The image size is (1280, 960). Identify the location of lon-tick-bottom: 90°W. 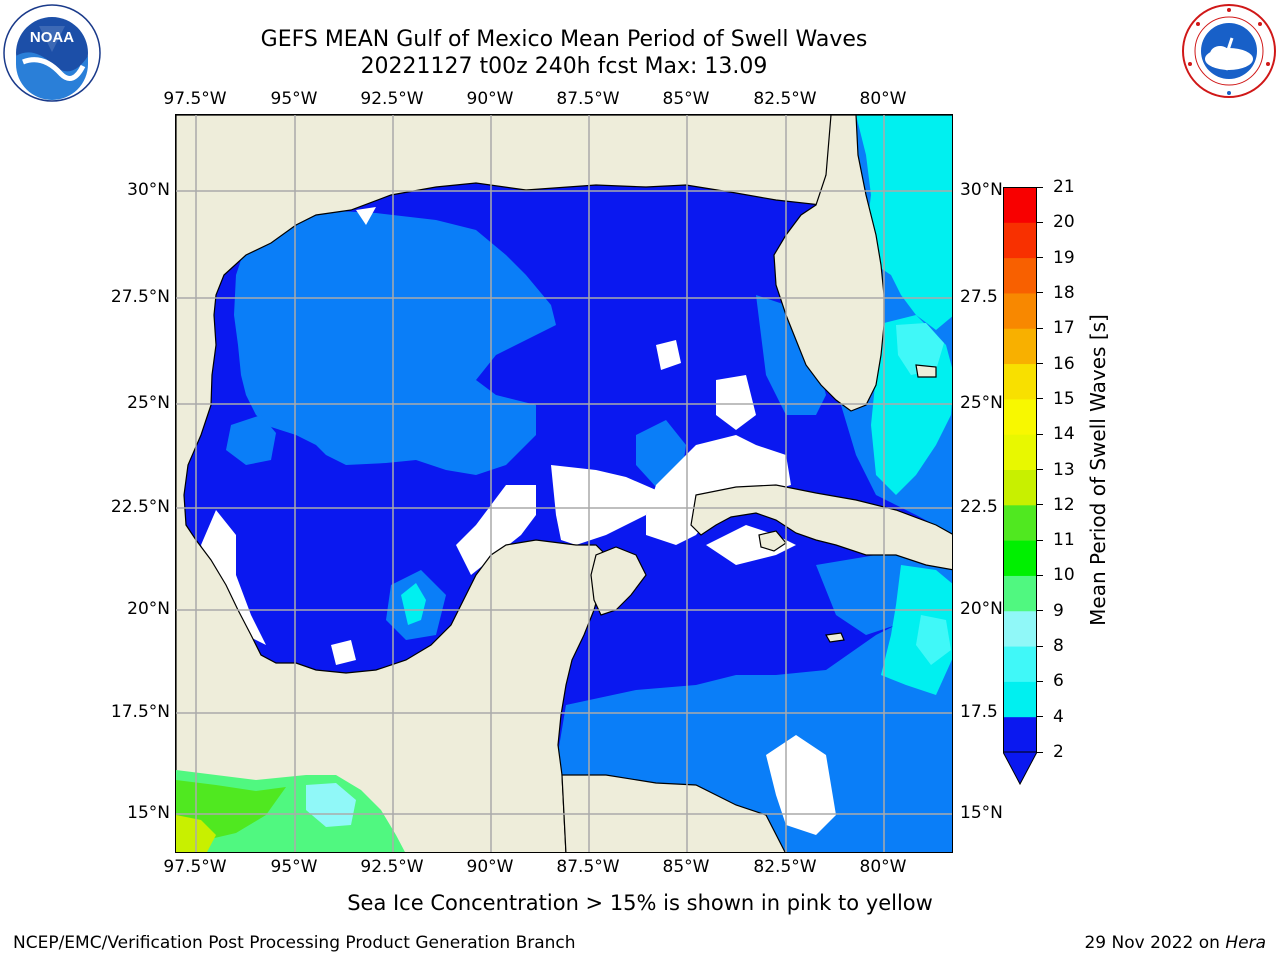
(490, 867).